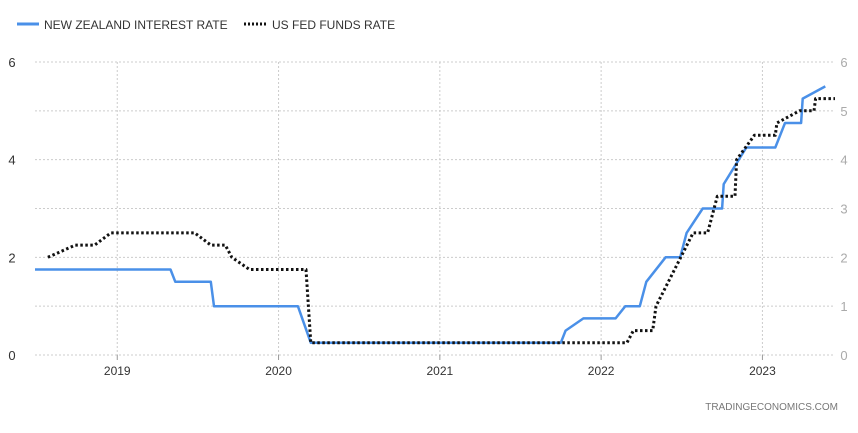  I want to click on y-right-tick-label: 1, so click(843, 306).